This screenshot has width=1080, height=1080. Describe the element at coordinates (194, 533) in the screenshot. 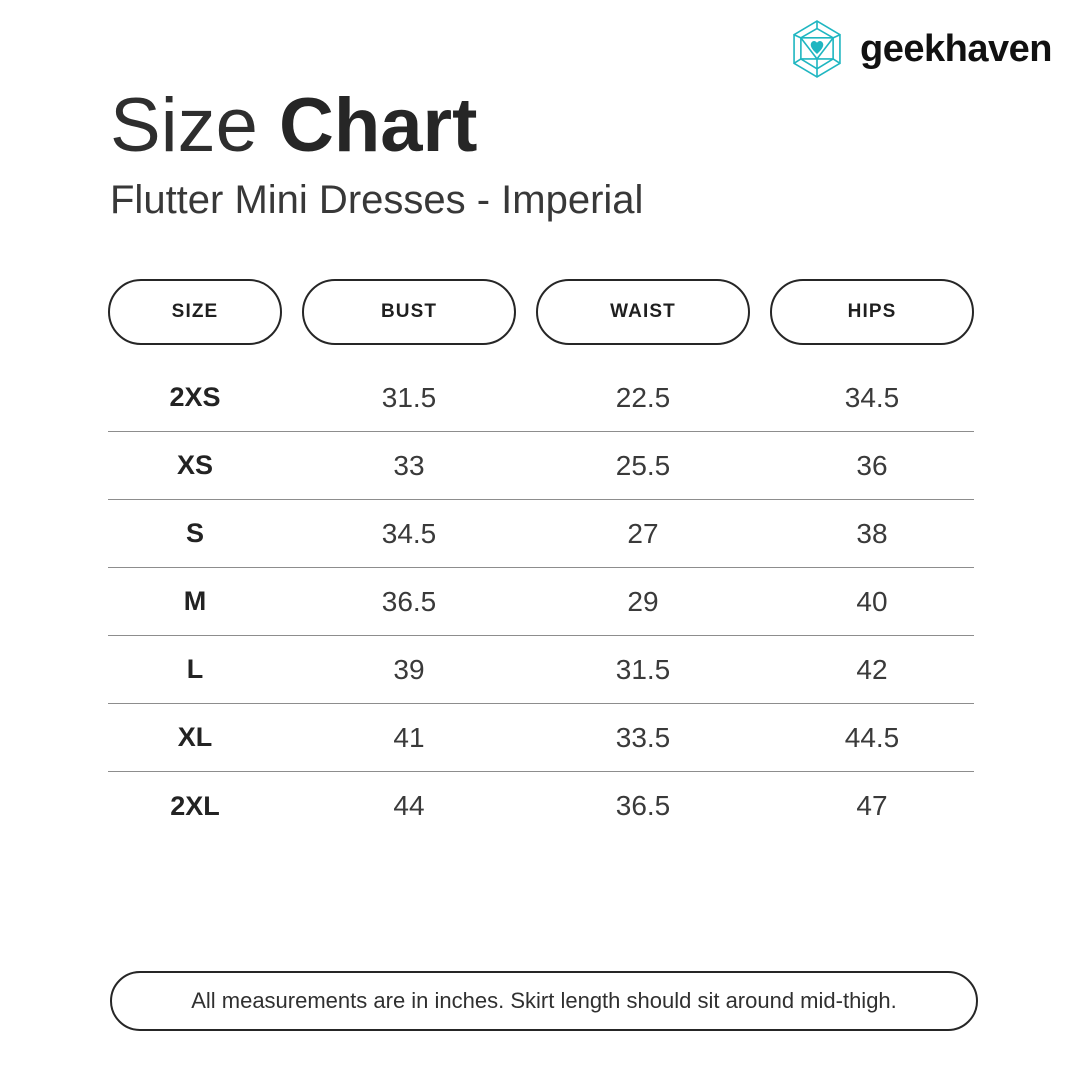

I see `cell-size: S` at that location.